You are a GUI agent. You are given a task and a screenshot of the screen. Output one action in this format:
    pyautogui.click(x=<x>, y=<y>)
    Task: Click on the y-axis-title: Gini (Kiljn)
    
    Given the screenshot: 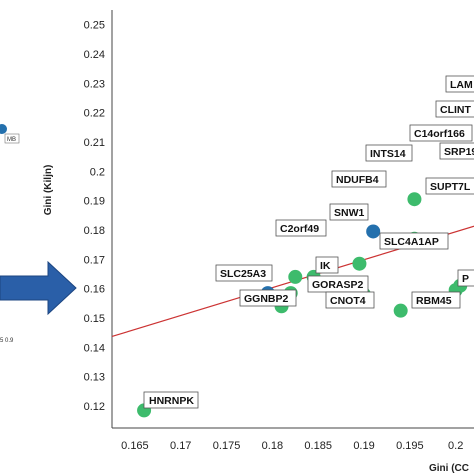 What is the action you would take?
    pyautogui.click(x=48, y=190)
    